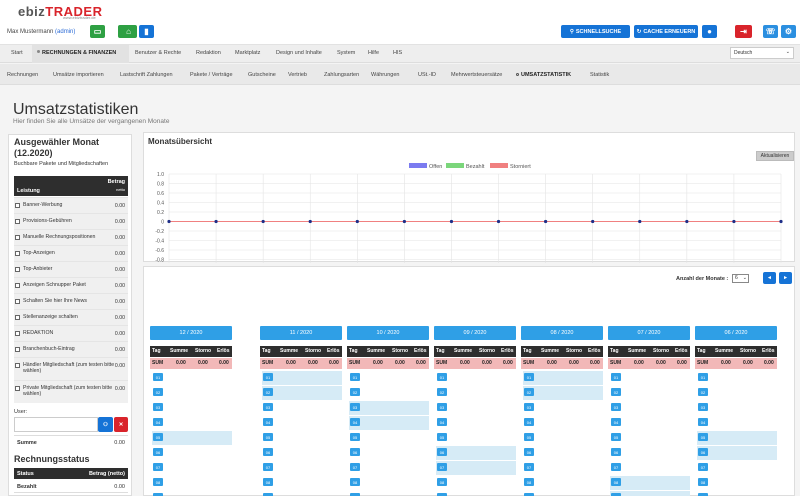 This screenshot has height=496, width=800. I want to click on subnav-item-1: Umsätze importieren, so click(78, 75).